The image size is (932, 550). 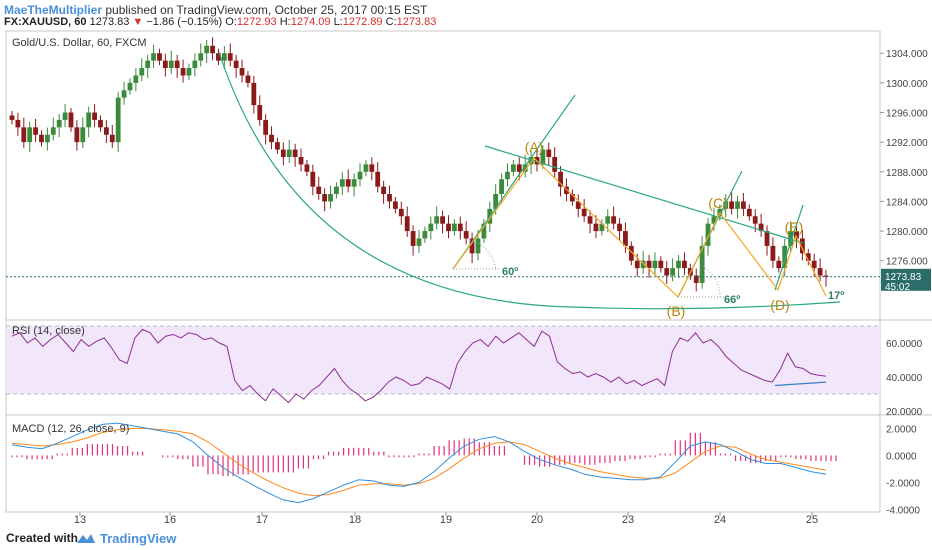 What do you see at coordinates (184, 22) in the screenshot?
I see `change-value: −1.86 (−0.15%)` at bounding box center [184, 22].